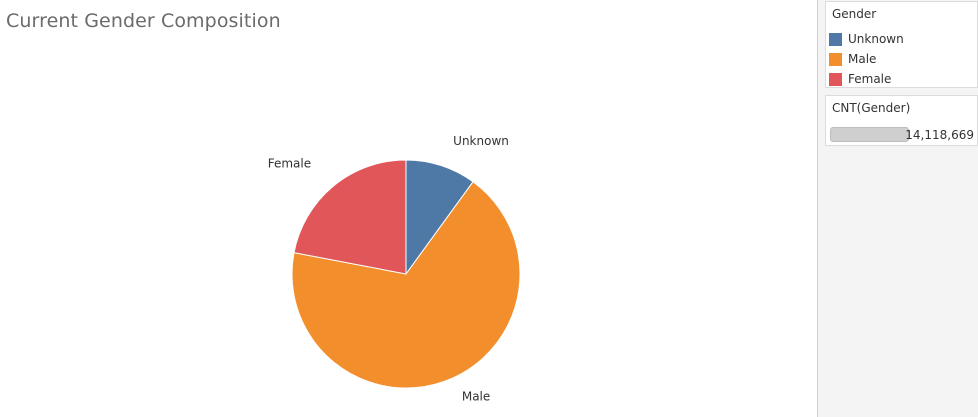 The height and width of the screenshot is (417, 978). Describe the element at coordinates (871, 108) in the screenshot. I see `size-legend-title: CNT(Gender)` at that location.